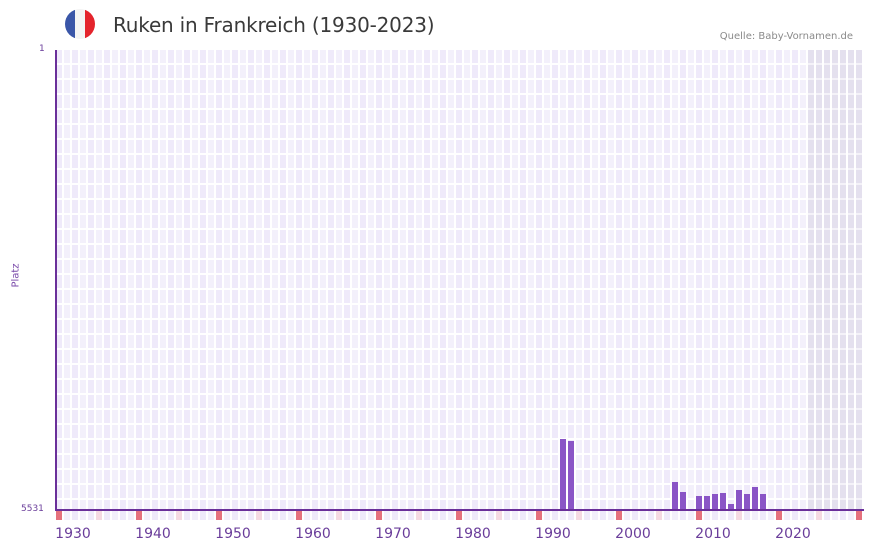 The height and width of the screenshot is (552, 873). Describe the element at coordinates (313, 534) in the screenshot. I see `x-axis-label: 1960` at that location.